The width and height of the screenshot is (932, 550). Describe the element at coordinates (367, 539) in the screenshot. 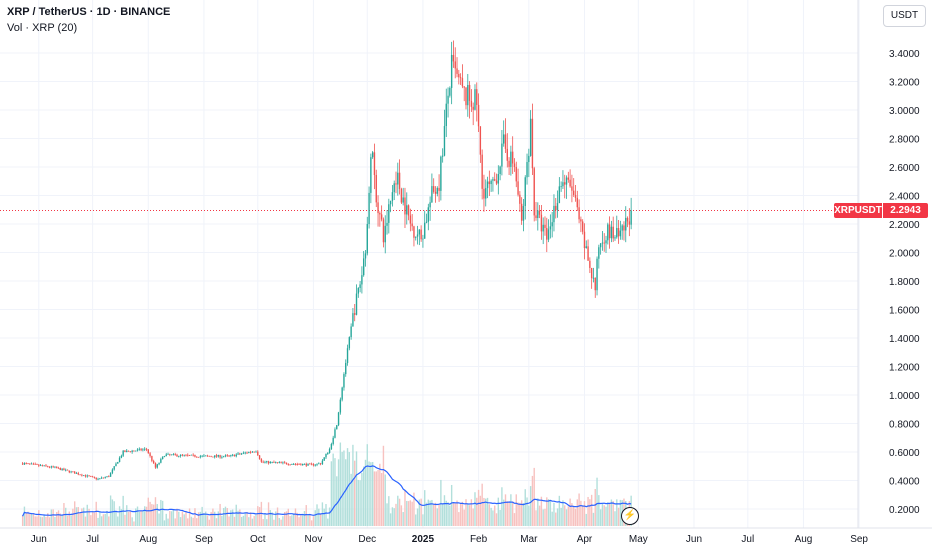

I see `time-tick-label: Dec` at that location.